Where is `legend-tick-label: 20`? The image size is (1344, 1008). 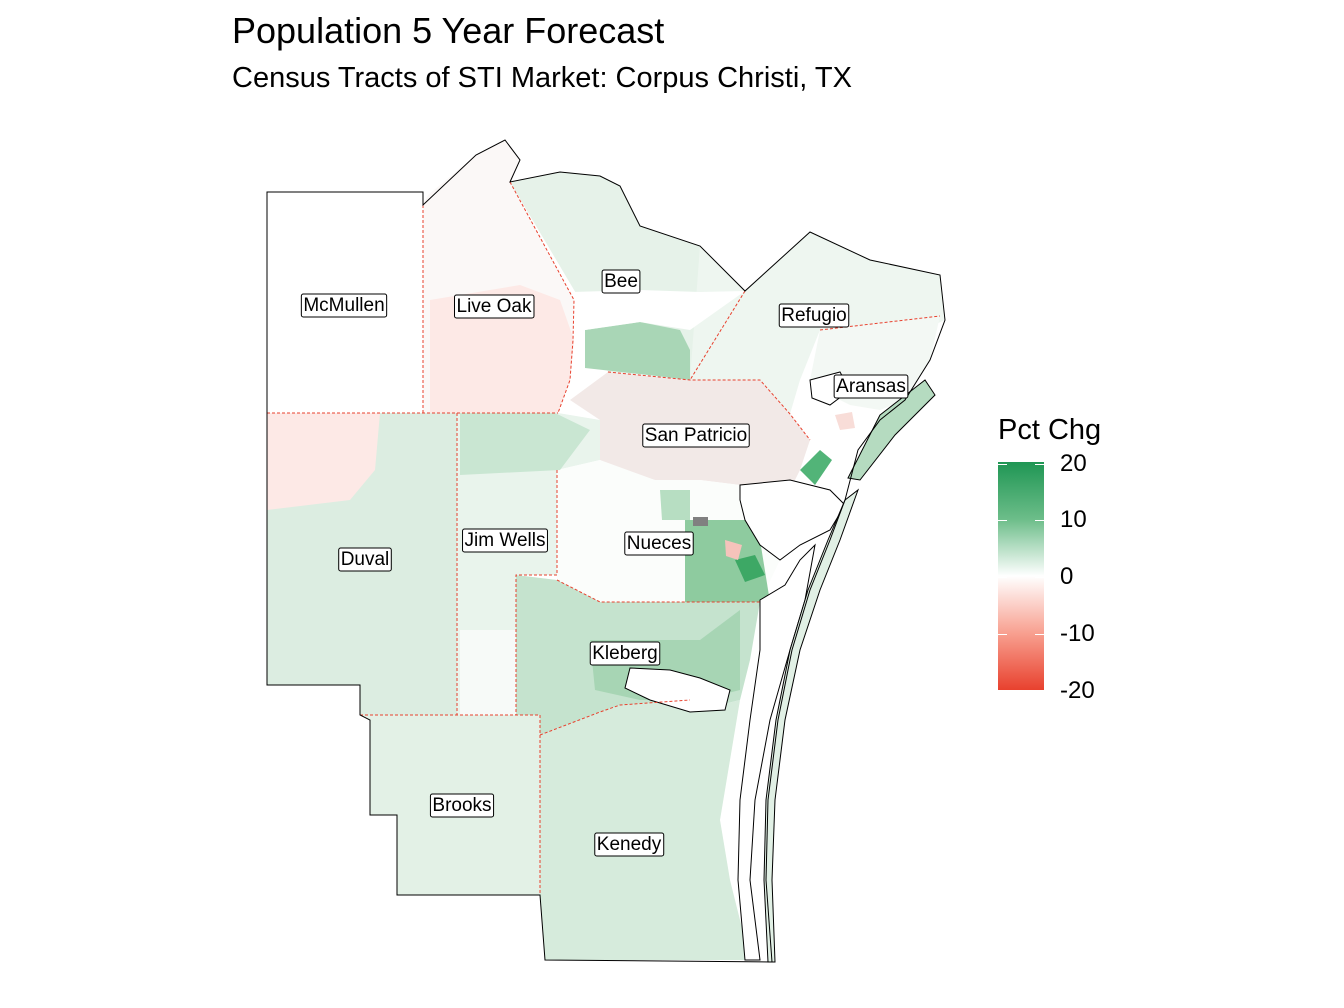 legend-tick-label: 20 is located at coordinates (1073, 463).